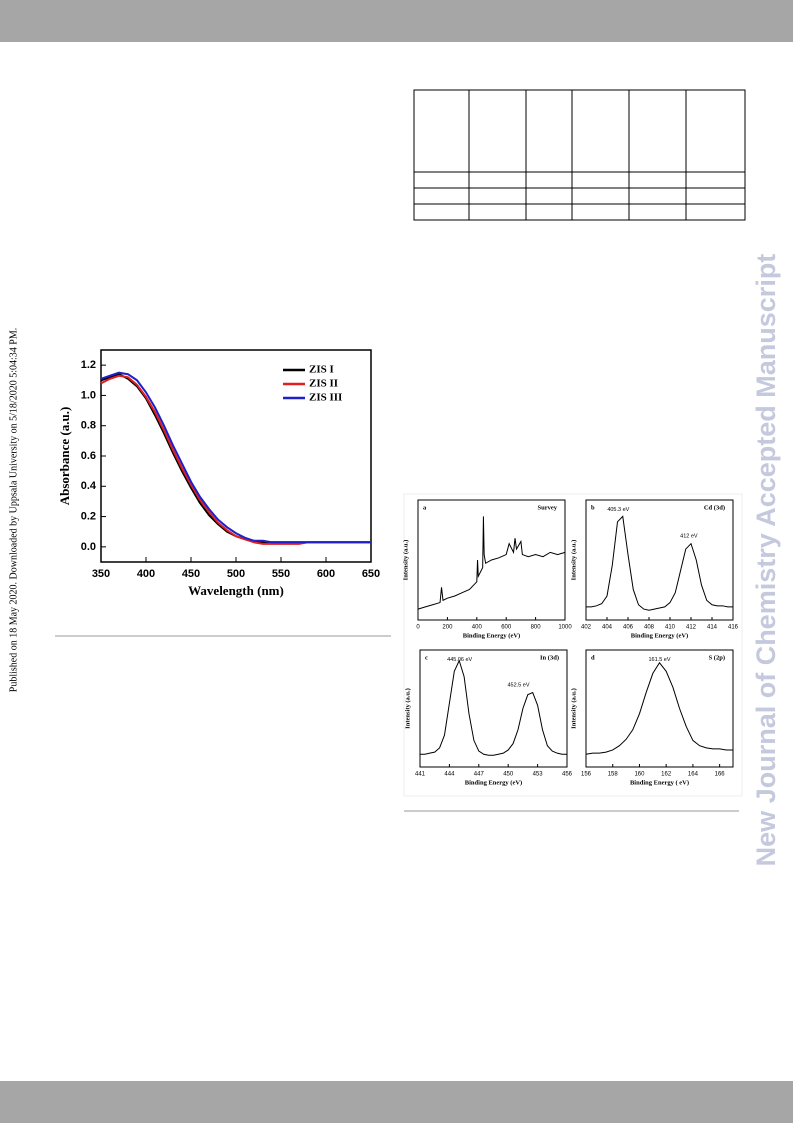 The height and width of the screenshot is (1123, 793). I want to click on panel-title: Survey, so click(548, 507).